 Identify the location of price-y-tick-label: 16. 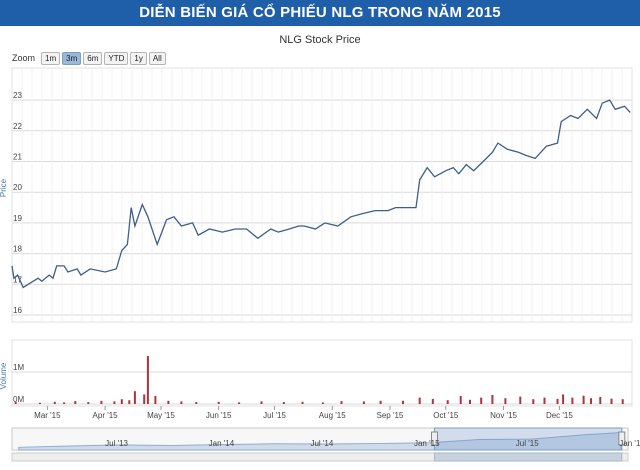
(17, 310).